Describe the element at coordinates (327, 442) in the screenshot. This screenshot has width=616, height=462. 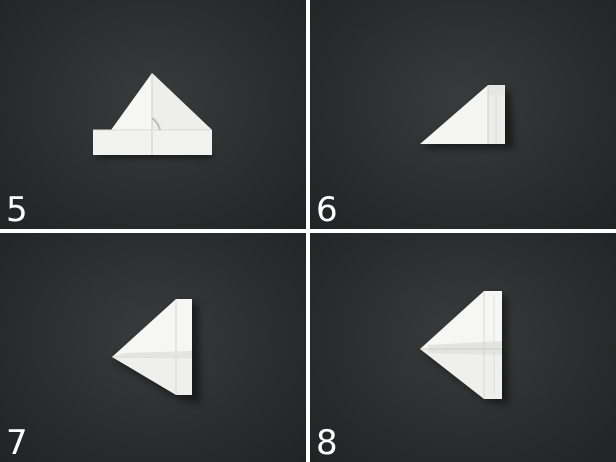
I see `step-number: 8` at that location.